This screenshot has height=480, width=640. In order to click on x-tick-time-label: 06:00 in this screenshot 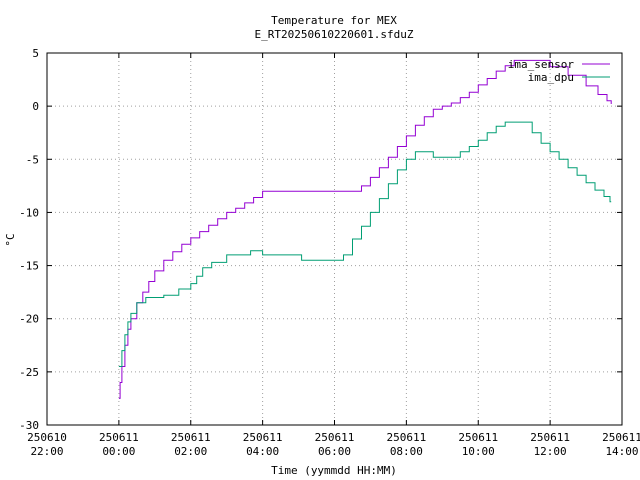, I will do `click(334, 451)`.